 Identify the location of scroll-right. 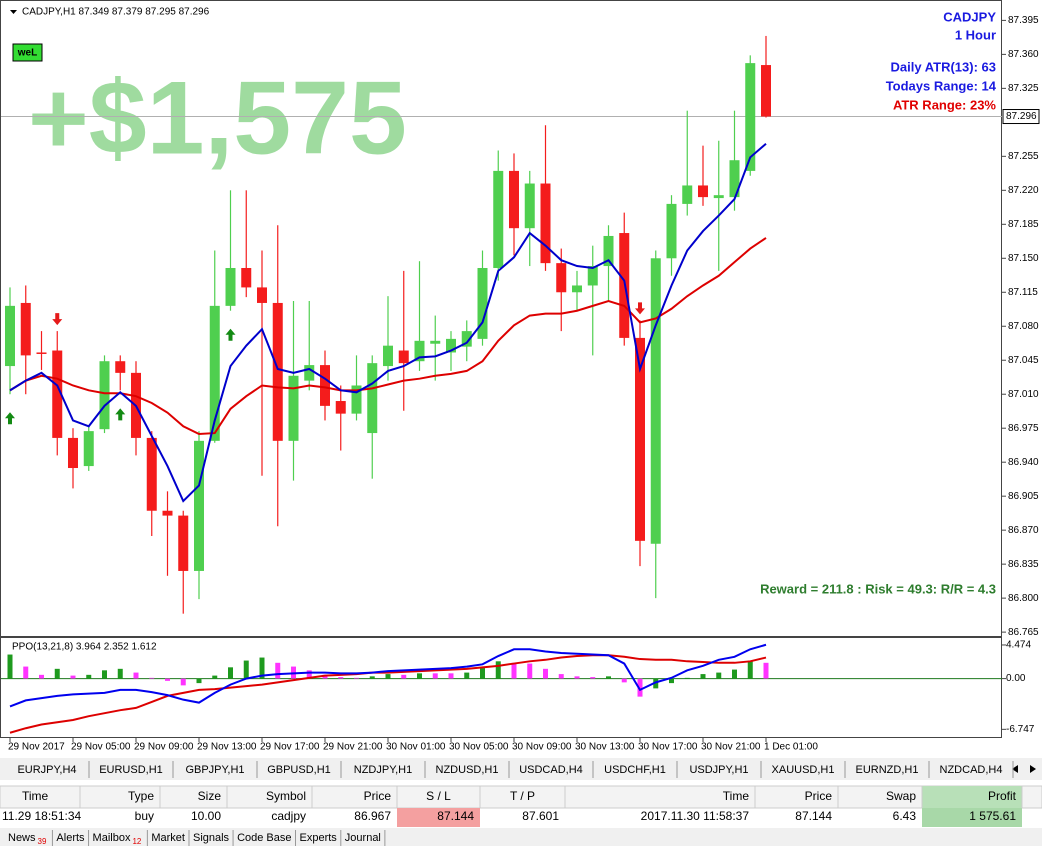
(1033, 769).